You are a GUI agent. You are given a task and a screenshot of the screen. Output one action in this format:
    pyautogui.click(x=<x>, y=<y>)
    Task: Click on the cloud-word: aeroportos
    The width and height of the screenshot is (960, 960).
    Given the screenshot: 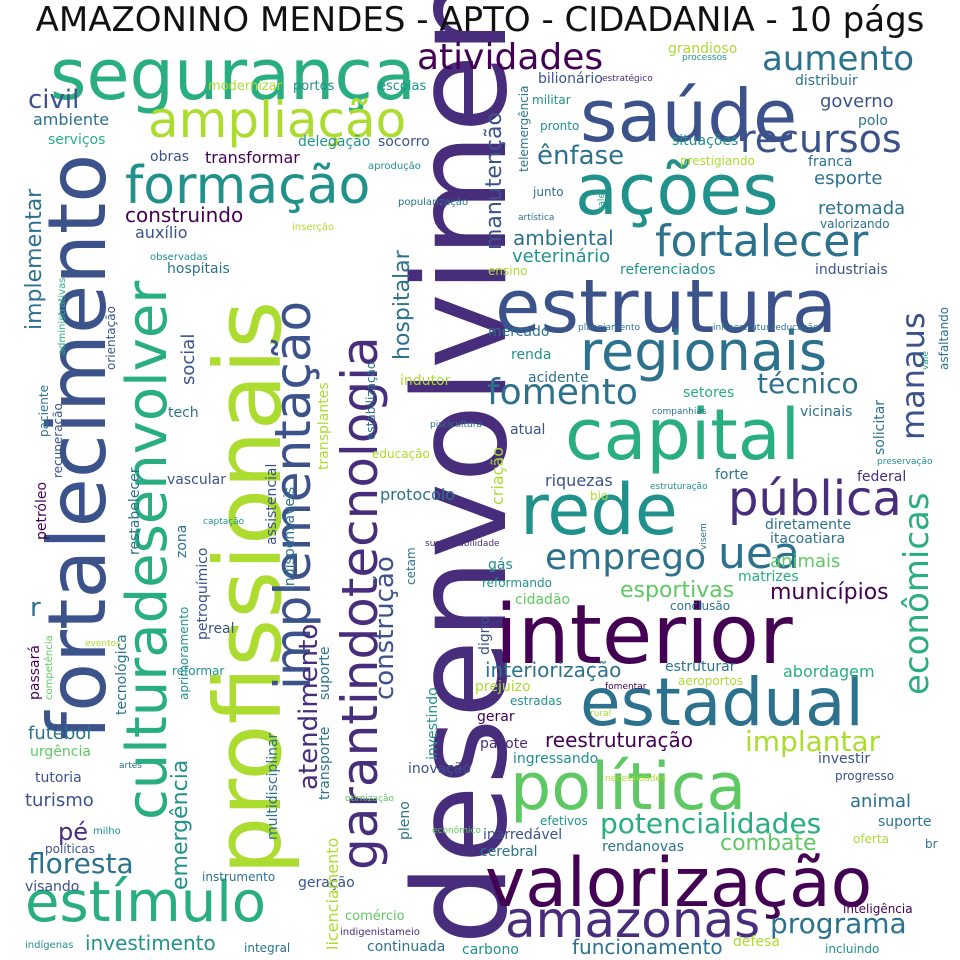 What is the action you would take?
    pyautogui.click(x=710, y=681)
    